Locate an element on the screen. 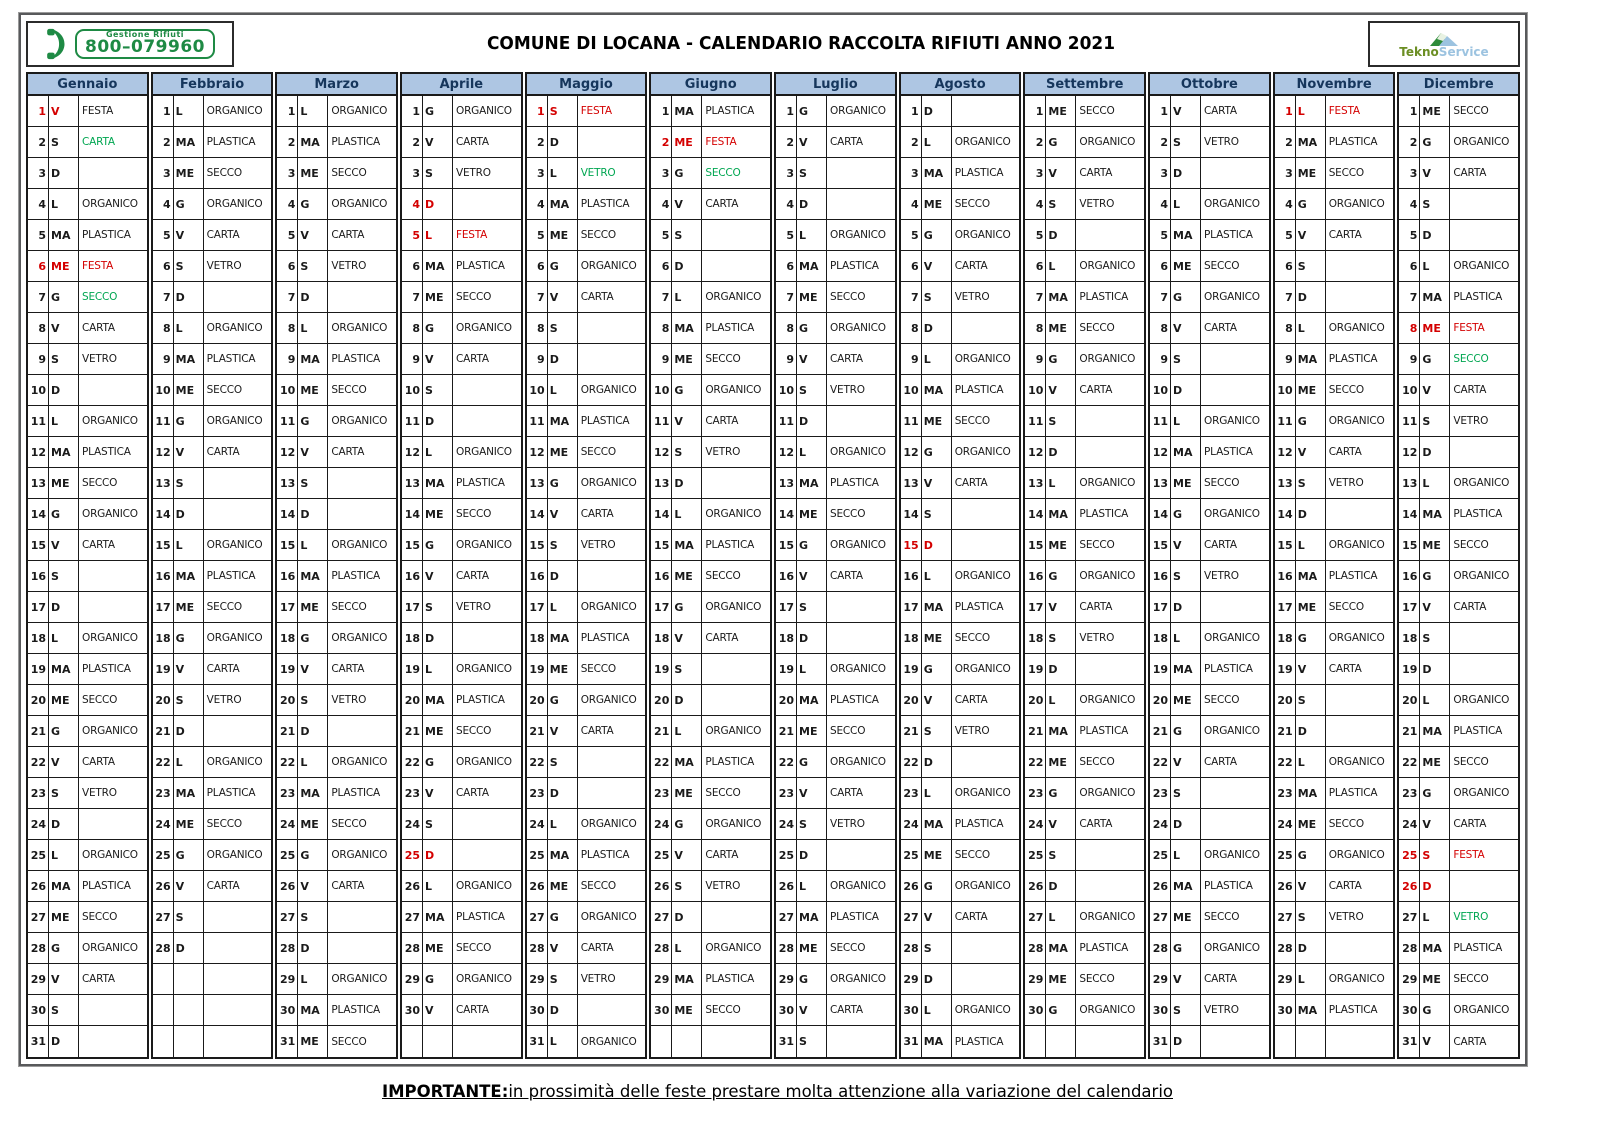 This screenshot has height=1132, width=1600. calendar-day-row: 6 L ORGANICO is located at coordinates (1085, 266).